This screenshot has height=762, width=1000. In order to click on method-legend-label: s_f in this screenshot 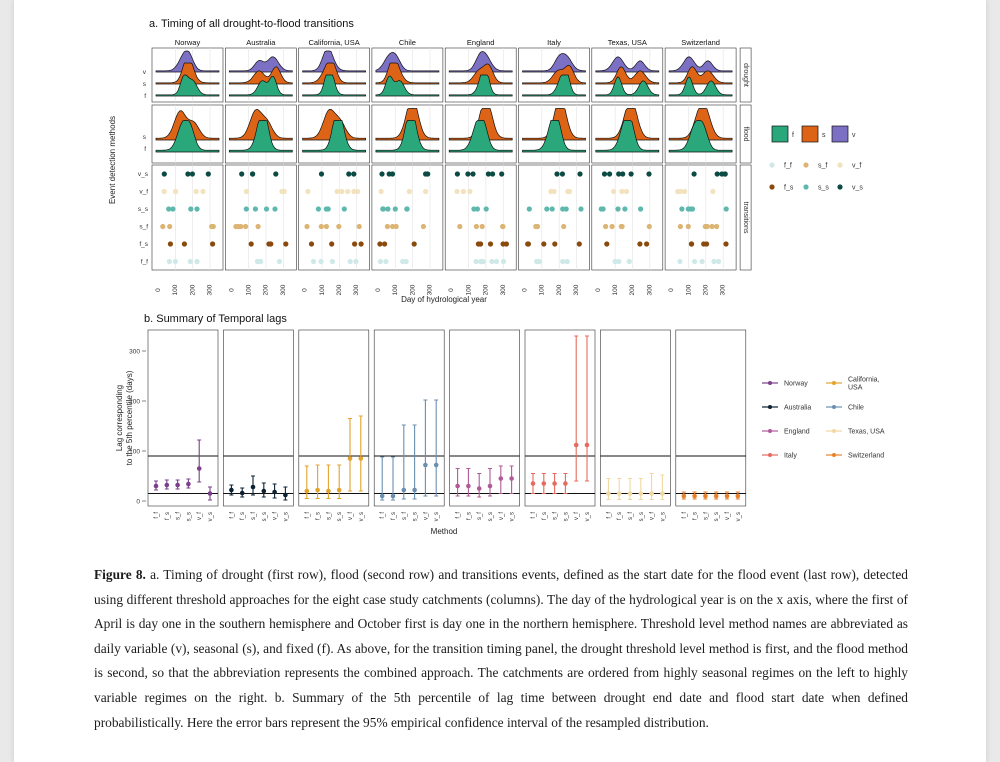, I will do `click(822, 166)`.